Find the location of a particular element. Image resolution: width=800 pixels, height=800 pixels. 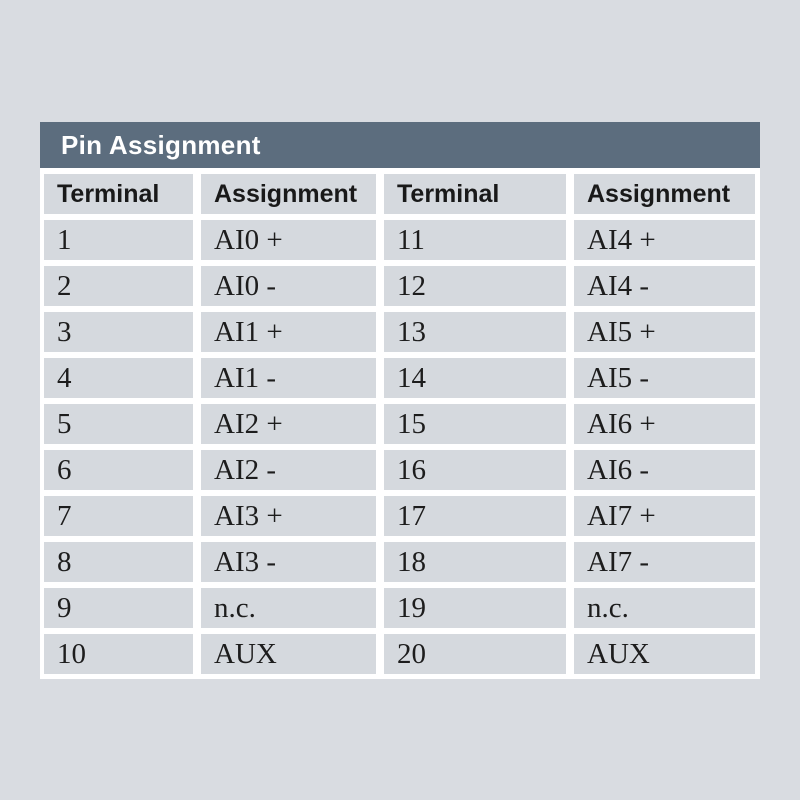

terminal-cell: 16 is located at coordinates (475, 470).